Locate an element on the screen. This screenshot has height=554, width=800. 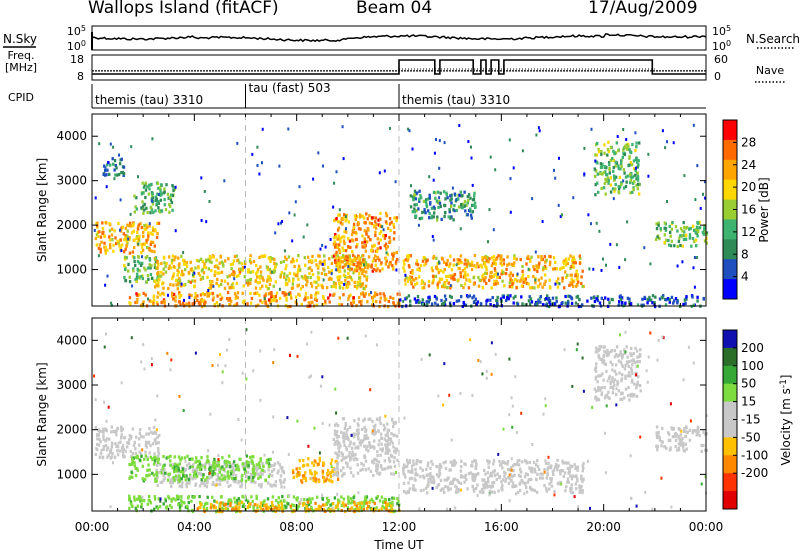
freq-label: Freq. is located at coordinates (20, 55).